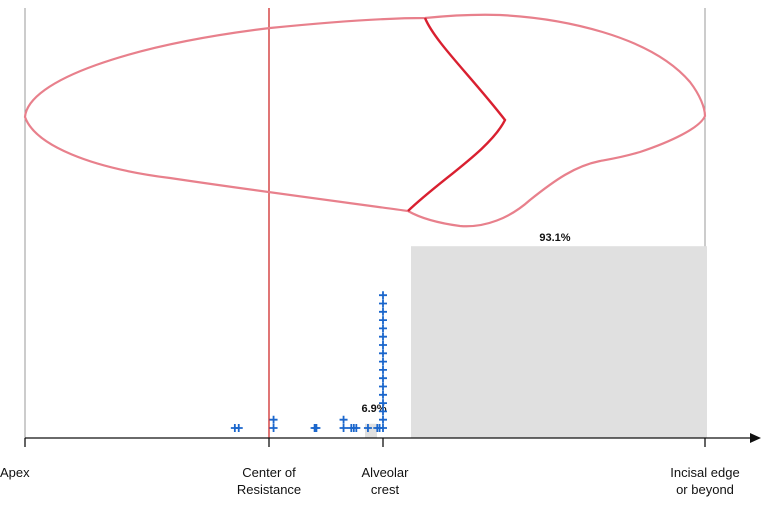 Image resolution: width=762 pixels, height=508 pixels. What do you see at coordinates (308, 361) in the screenshot?
I see `markers-layer` at bounding box center [308, 361].